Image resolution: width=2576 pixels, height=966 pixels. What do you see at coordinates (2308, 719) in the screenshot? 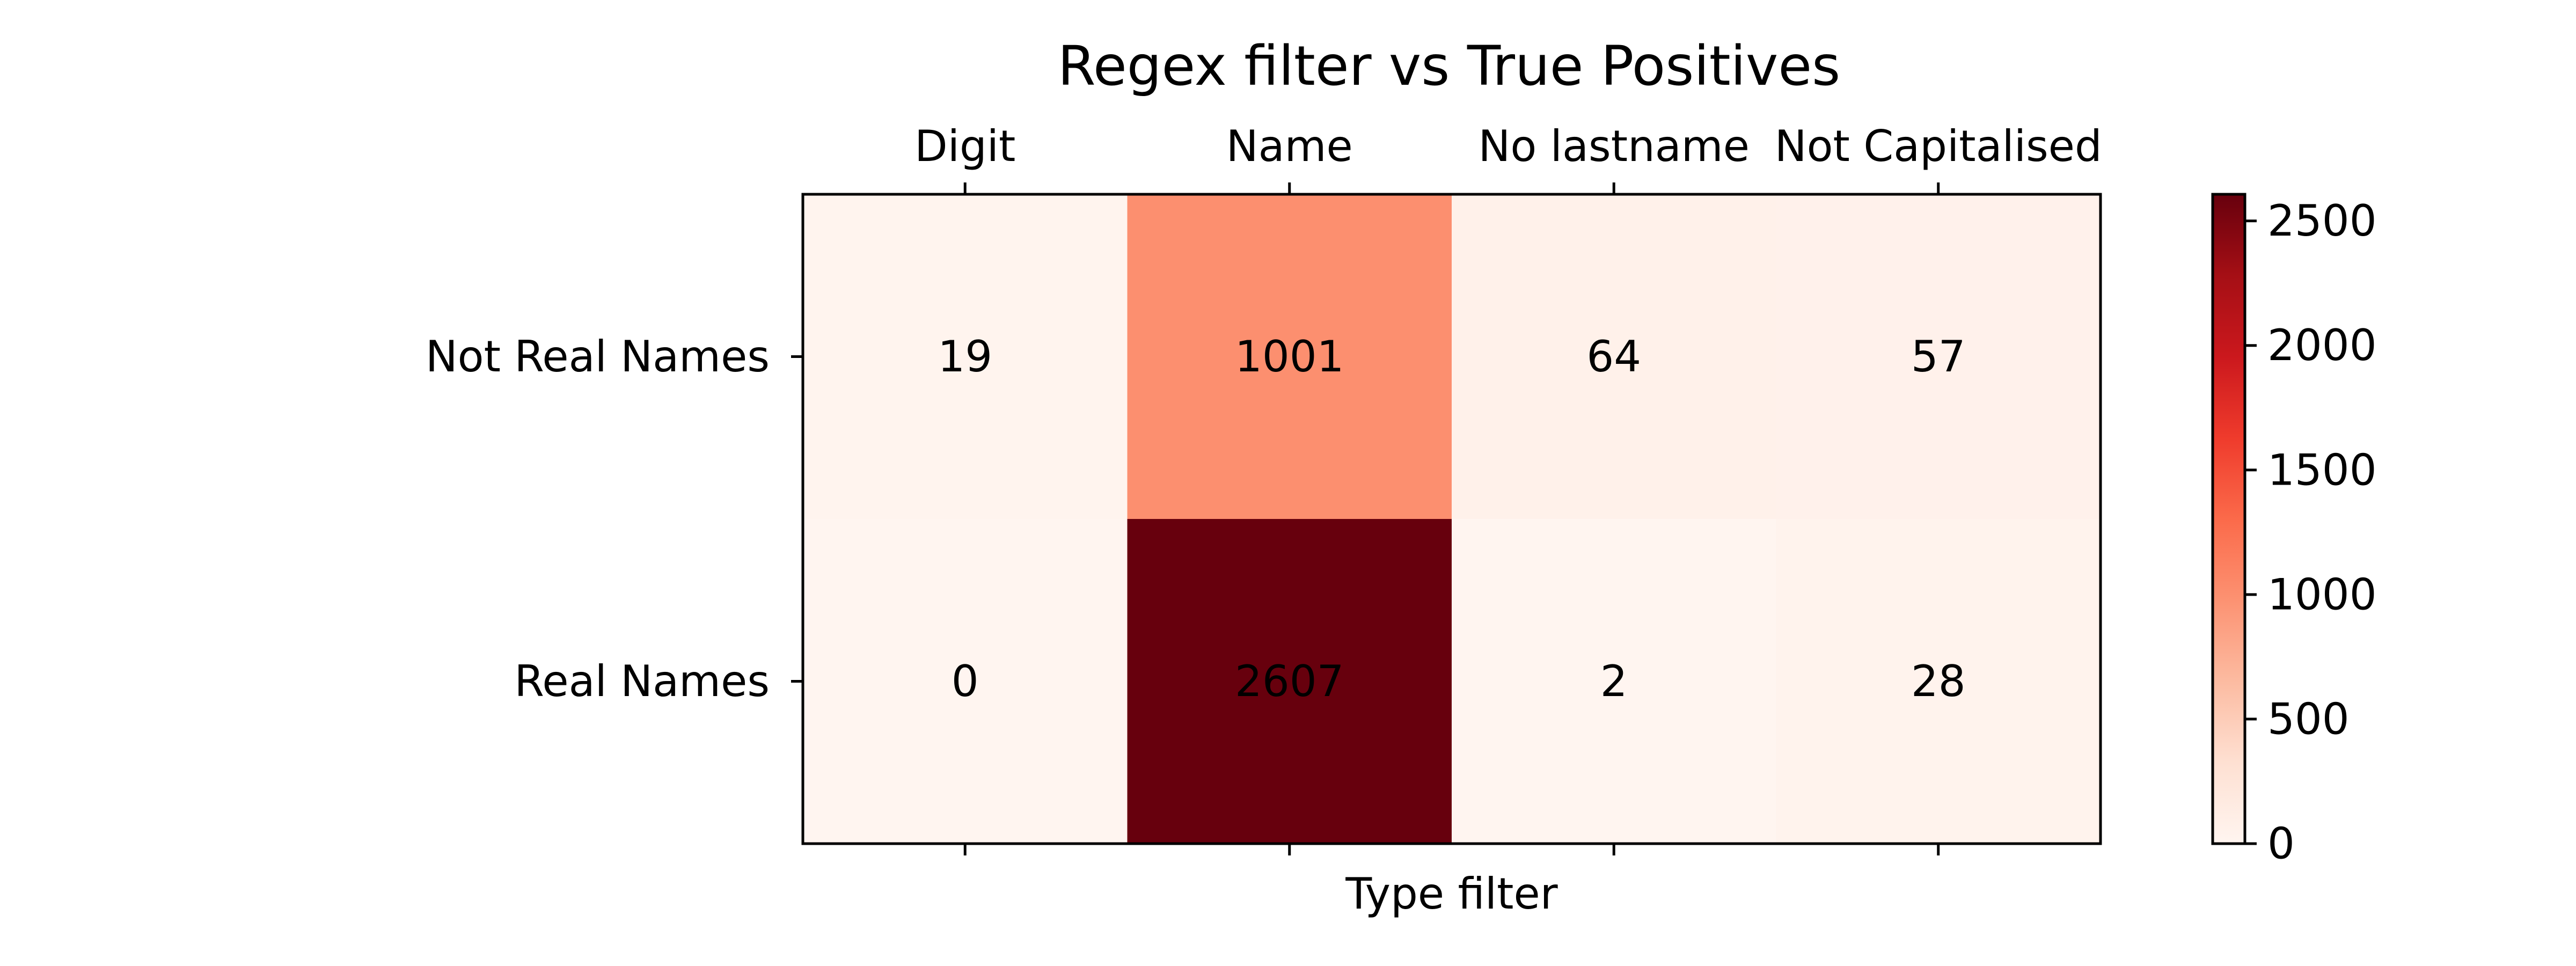
I see `colorbar-tick-label: 500` at bounding box center [2308, 719].